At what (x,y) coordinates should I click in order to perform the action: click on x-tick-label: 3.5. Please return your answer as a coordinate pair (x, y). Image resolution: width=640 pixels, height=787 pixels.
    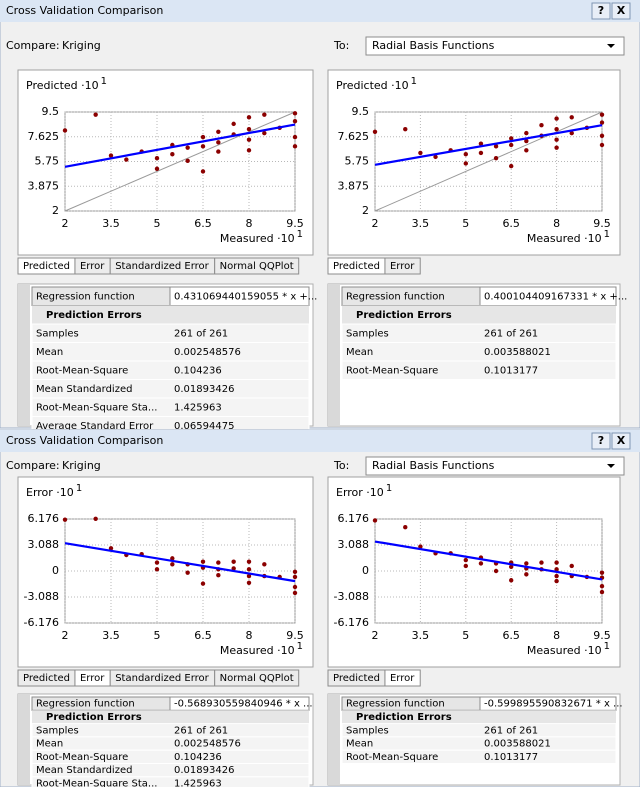
    Looking at the image, I should click on (111, 223).